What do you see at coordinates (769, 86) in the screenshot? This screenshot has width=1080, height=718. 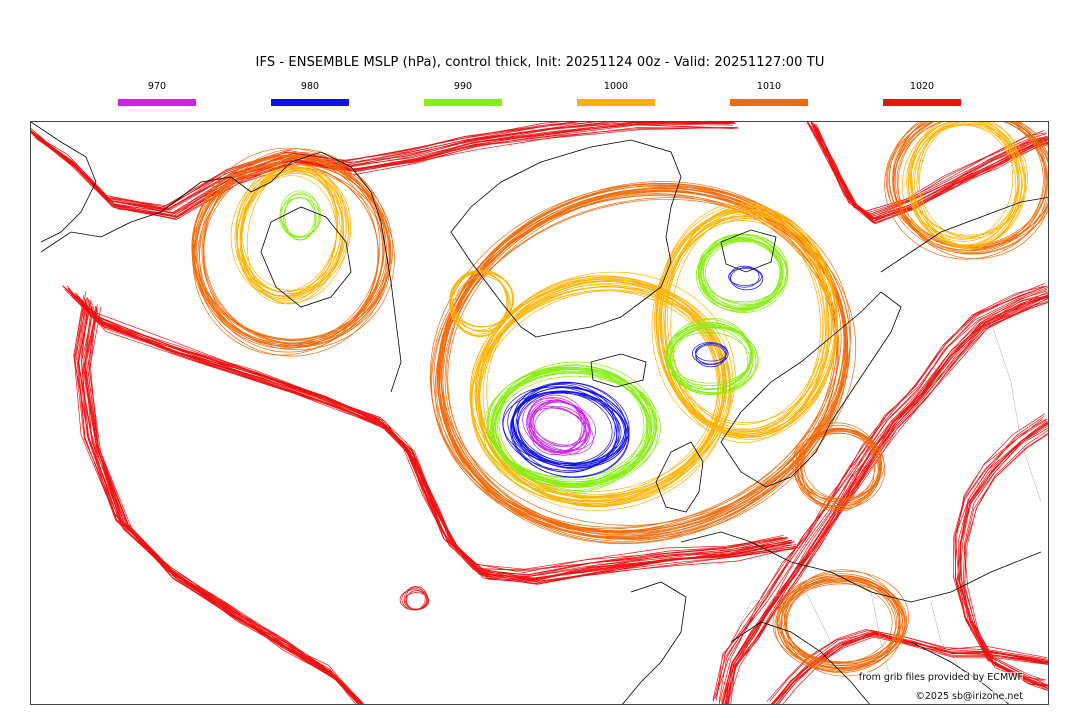 I see `legend-label: 1010` at bounding box center [769, 86].